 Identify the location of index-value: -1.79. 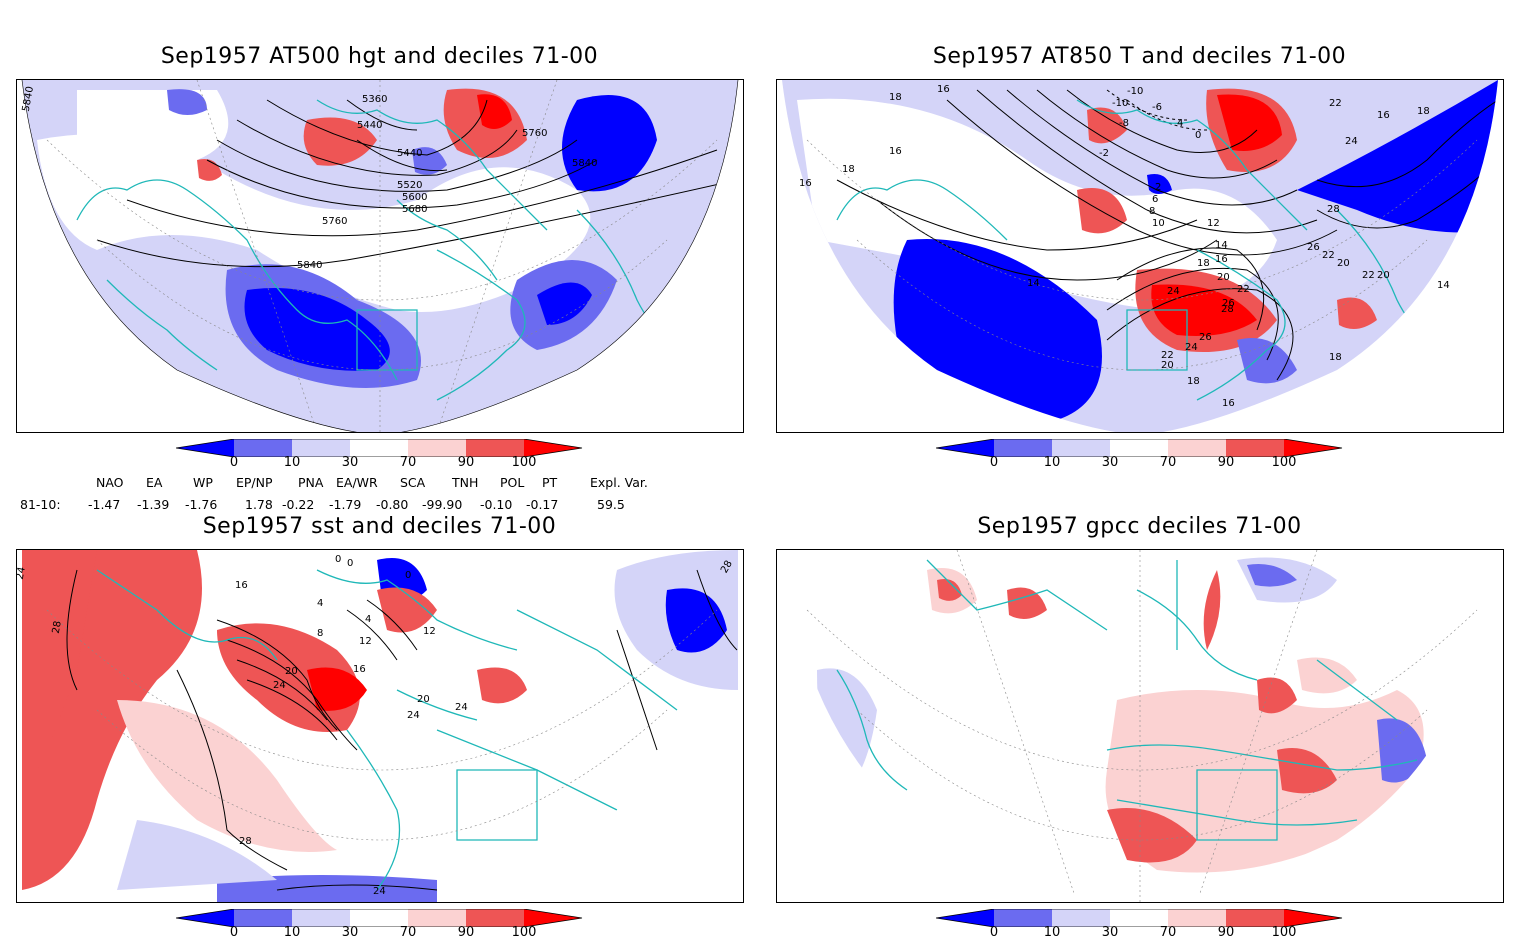
(345, 504).